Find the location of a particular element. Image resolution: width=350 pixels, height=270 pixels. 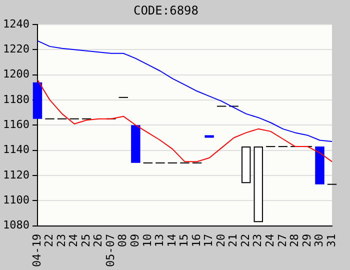

x-tick-label: 20 is located at coordinates (221, 241).